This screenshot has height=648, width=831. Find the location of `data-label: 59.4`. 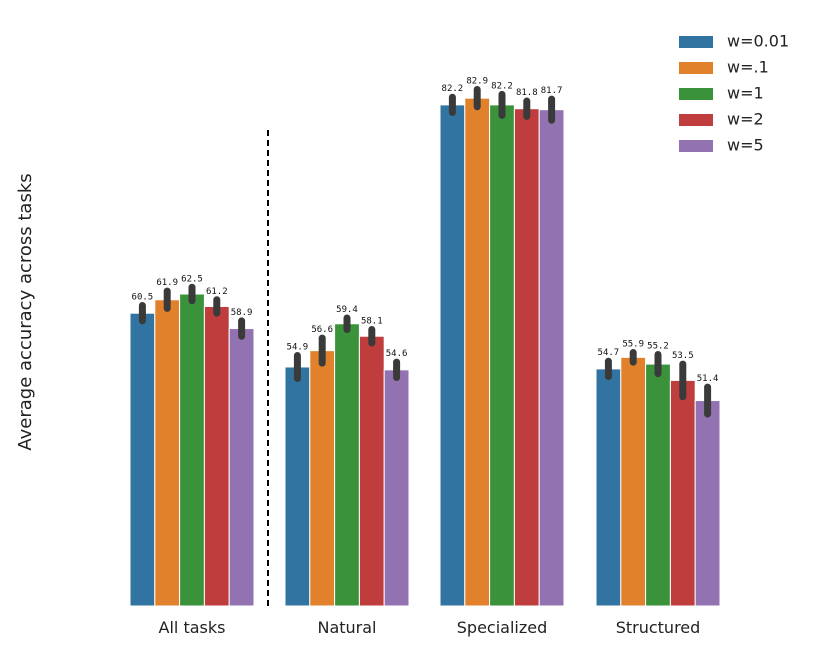

data-label: 59.4 is located at coordinates (347, 310).